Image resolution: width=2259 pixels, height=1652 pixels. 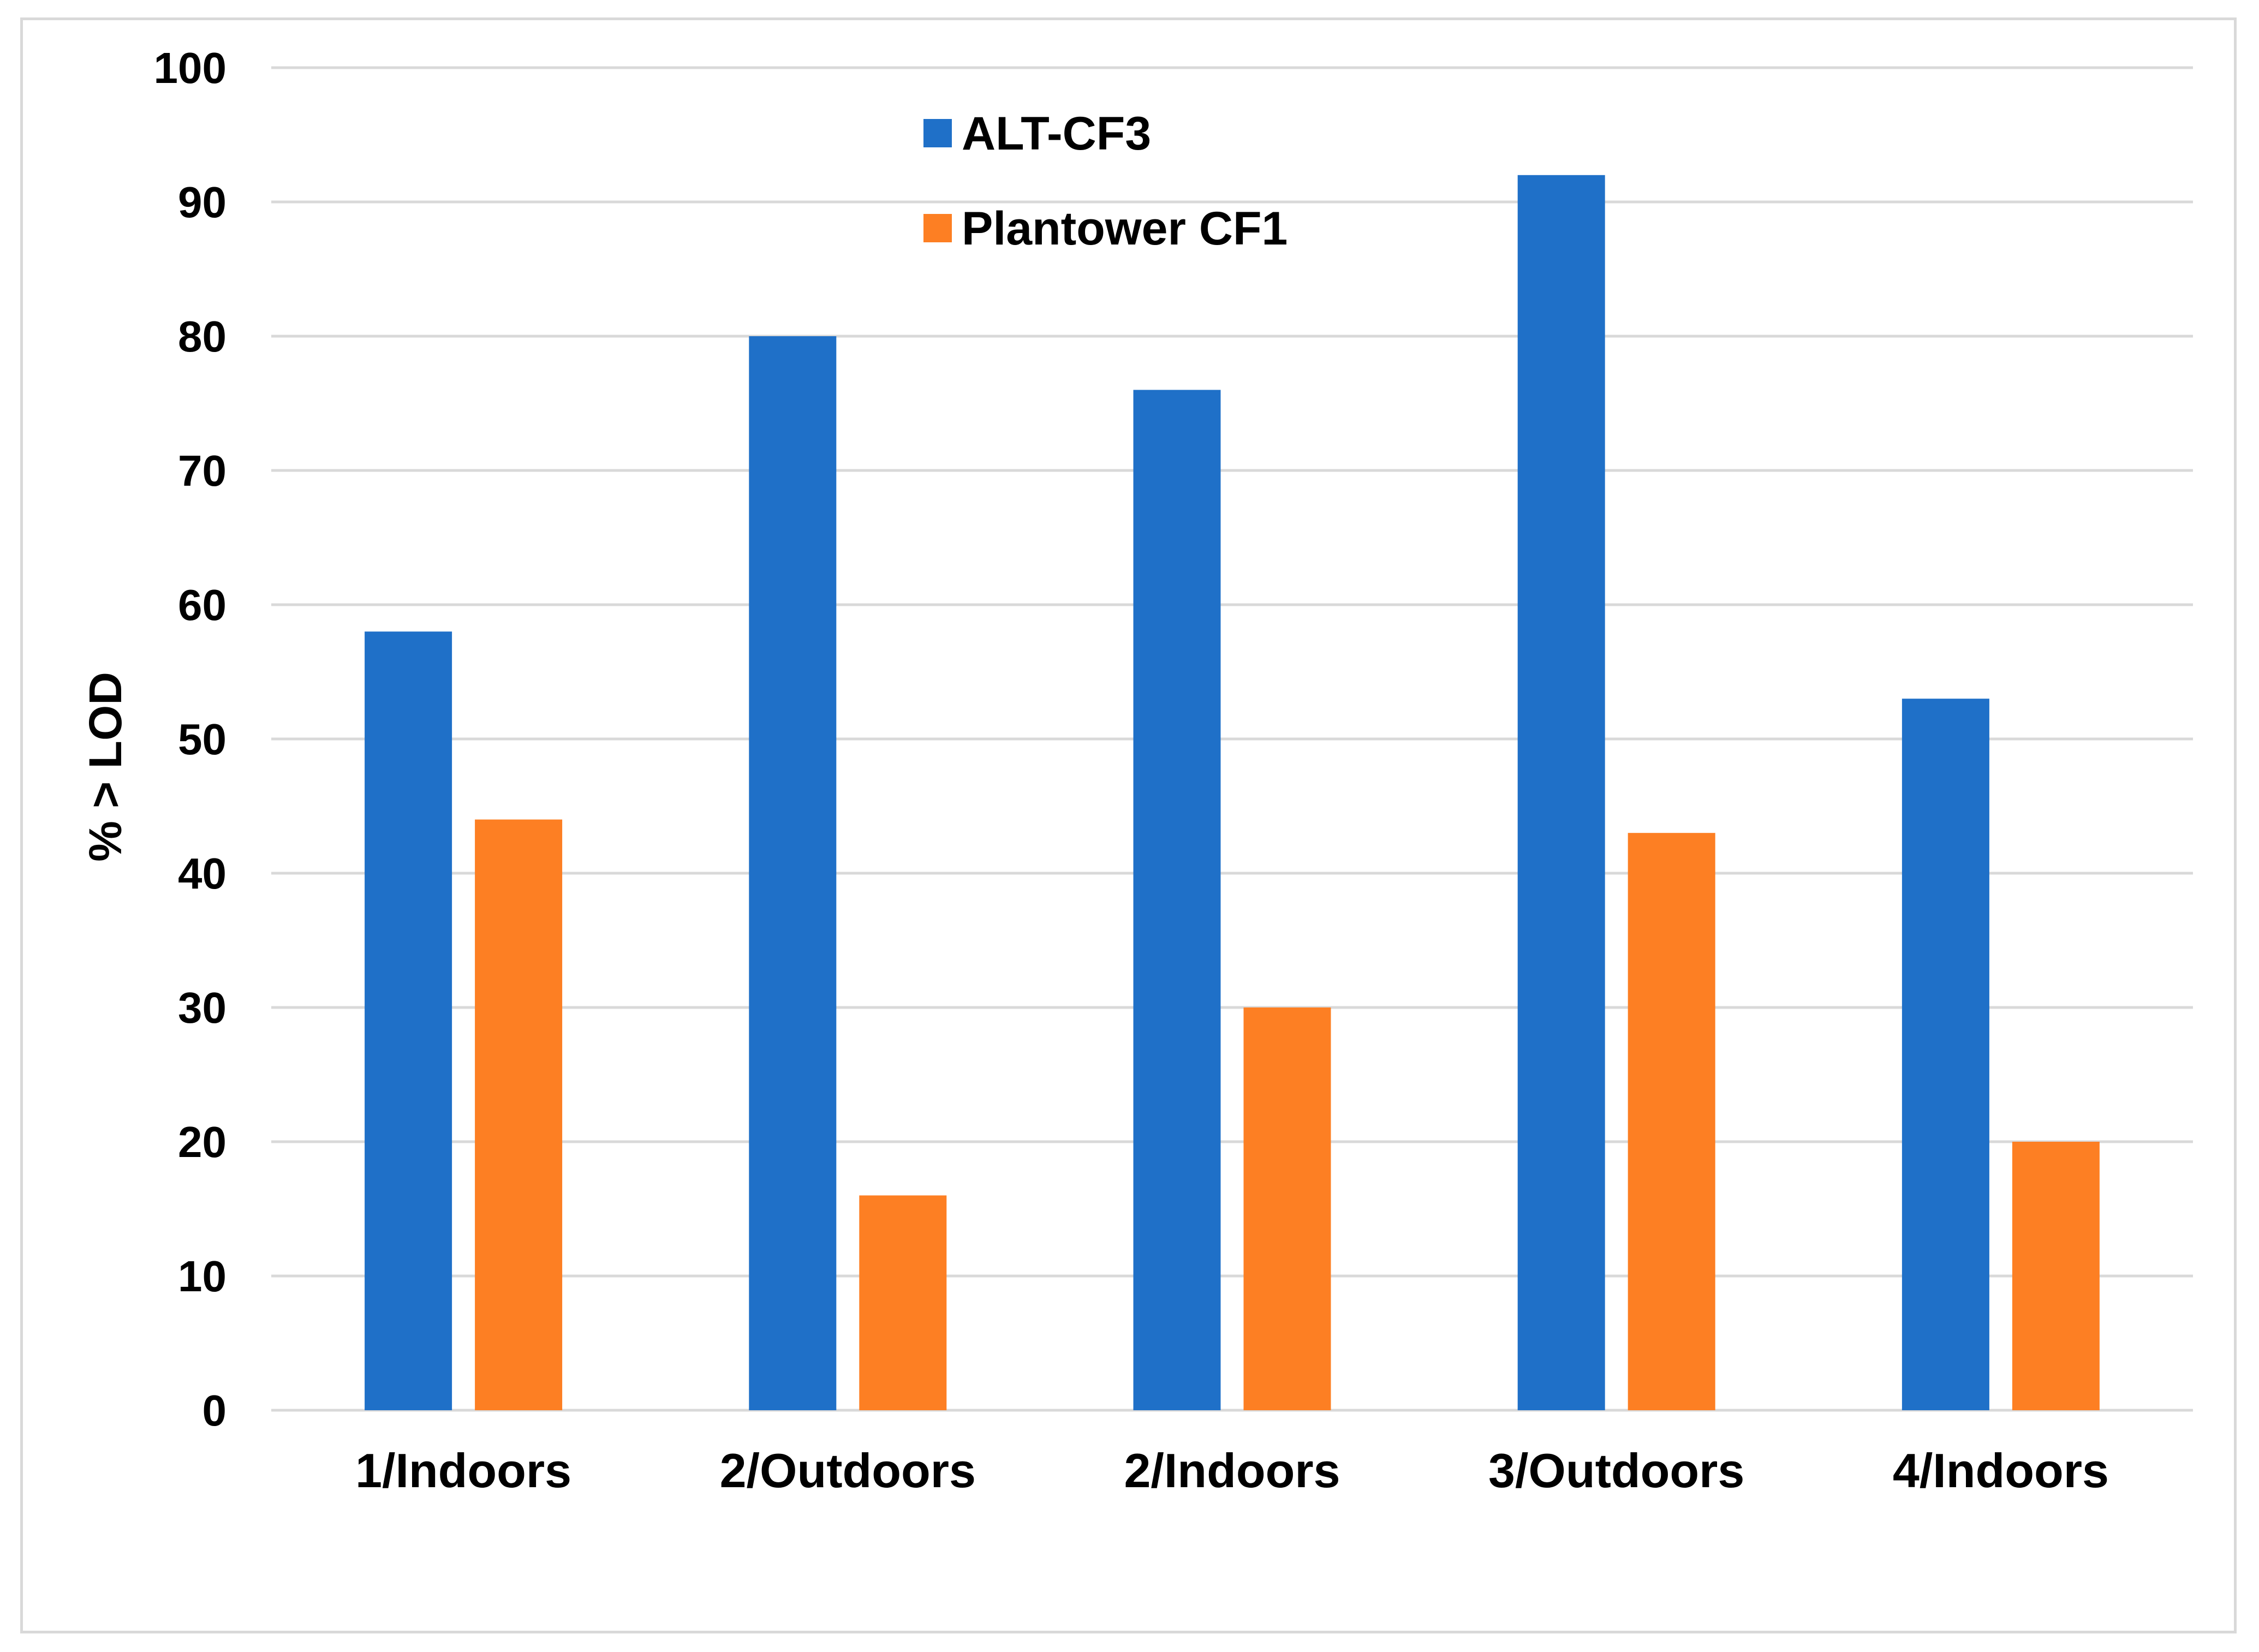 What do you see at coordinates (1125, 228) in the screenshot?
I see `legend-label-2: Plantower CF1` at bounding box center [1125, 228].